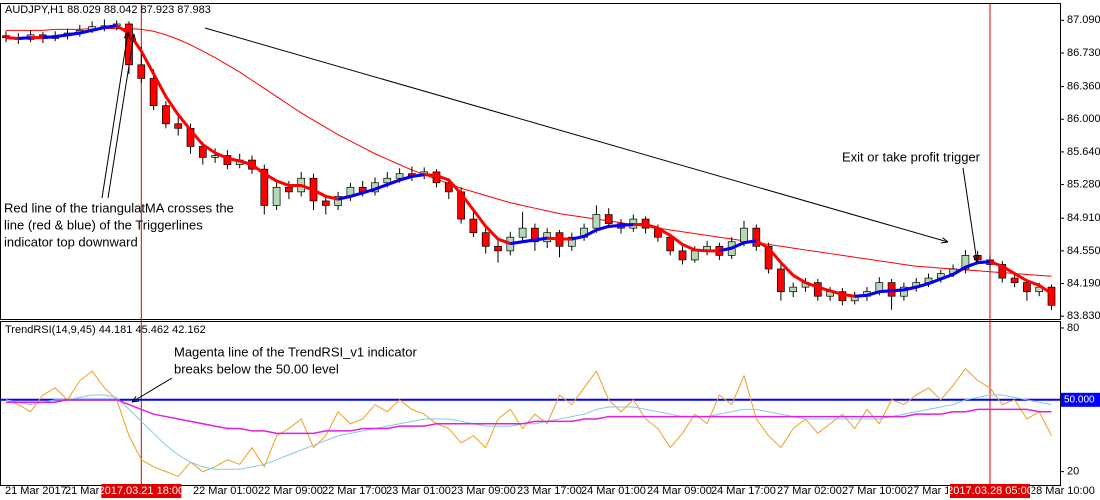 The width and height of the screenshot is (1100, 500). I want to click on y-tick-label: 20, so click(1073, 472).